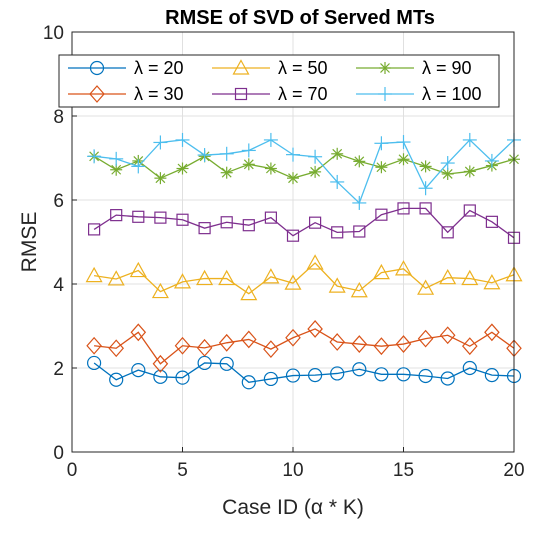 Image resolution: width=550 pixels, height=535 pixels. Describe the element at coordinates (53, 33) in the screenshot. I see `y-tick-label: 10` at that location.